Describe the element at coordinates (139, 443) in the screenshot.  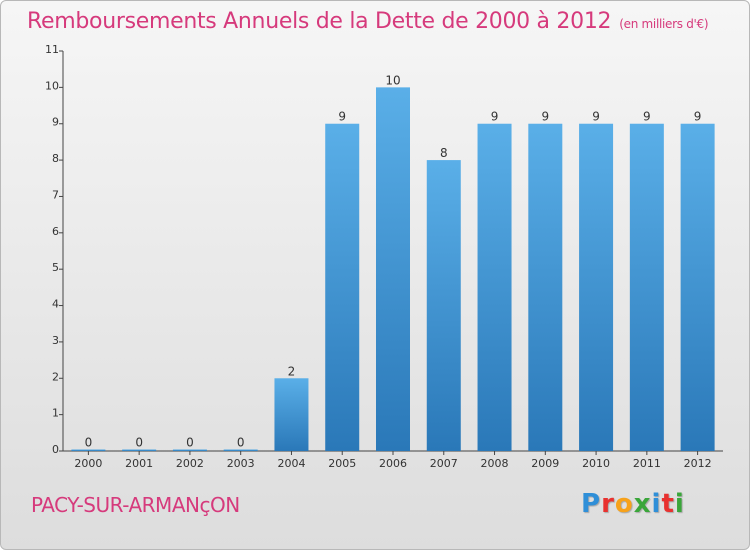
I see `data-label-2001: 0` at that location.